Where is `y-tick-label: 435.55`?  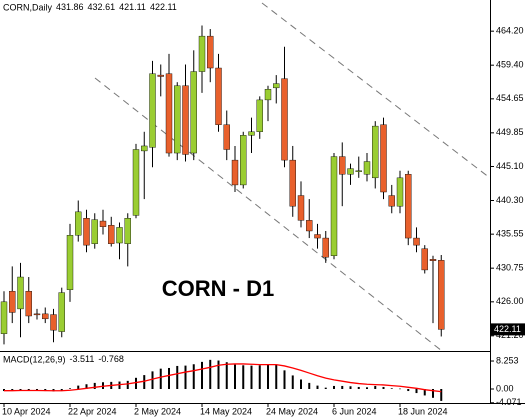 y-tick-label: 435.55 is located at coordinates (510, 234).